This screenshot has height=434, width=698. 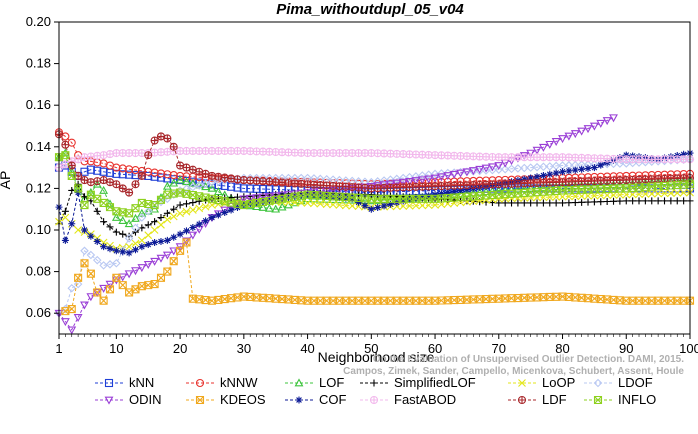 I want to click on legend-marker-ldof, so click(x=598, y=383).